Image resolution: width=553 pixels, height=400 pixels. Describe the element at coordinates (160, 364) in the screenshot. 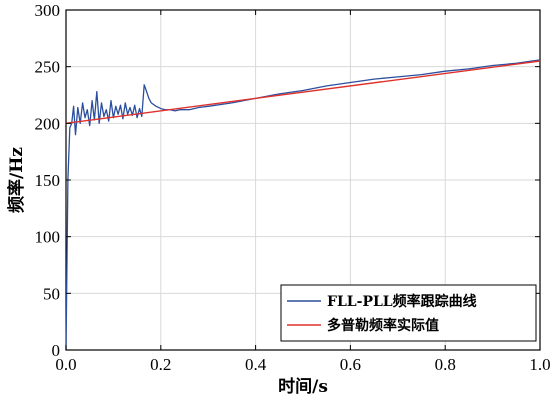

I see `x-tick-label: 0.2` at that location.